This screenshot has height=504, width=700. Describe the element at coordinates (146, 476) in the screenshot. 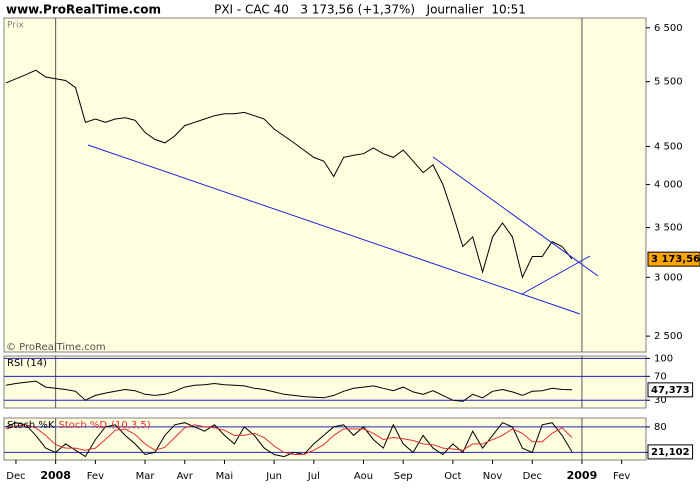

I see `x-tick-label: Mar` at that location.